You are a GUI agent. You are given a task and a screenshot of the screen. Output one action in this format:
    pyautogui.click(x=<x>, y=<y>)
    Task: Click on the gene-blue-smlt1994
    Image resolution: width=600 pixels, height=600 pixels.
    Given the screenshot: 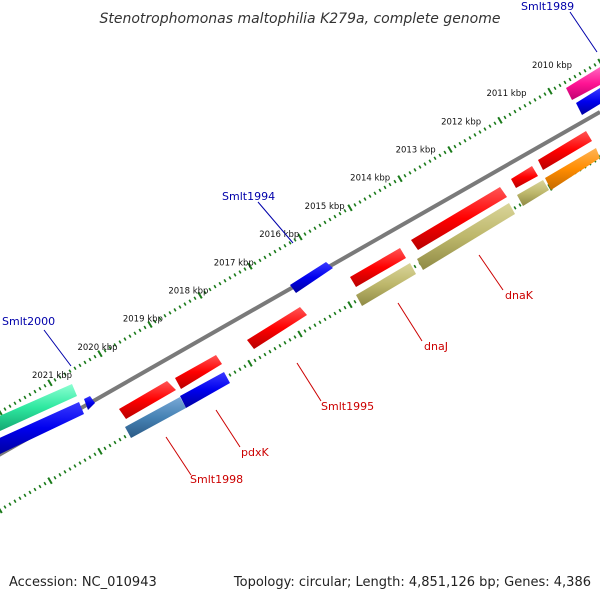 What is the action you would take?
    pyautogui.click(x=311, y=277)
    